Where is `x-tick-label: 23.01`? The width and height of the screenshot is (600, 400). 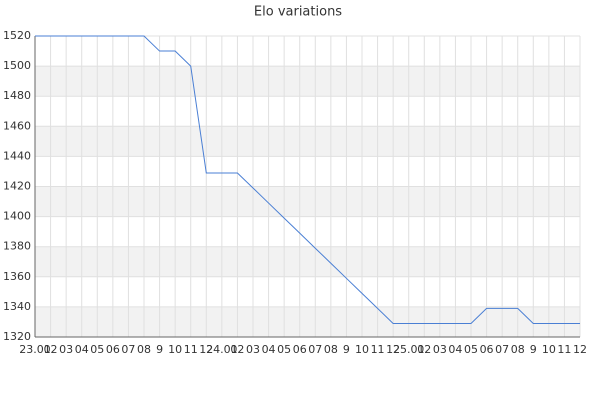 x-tick-label: 23.01 is located at coordinates (35, 349).